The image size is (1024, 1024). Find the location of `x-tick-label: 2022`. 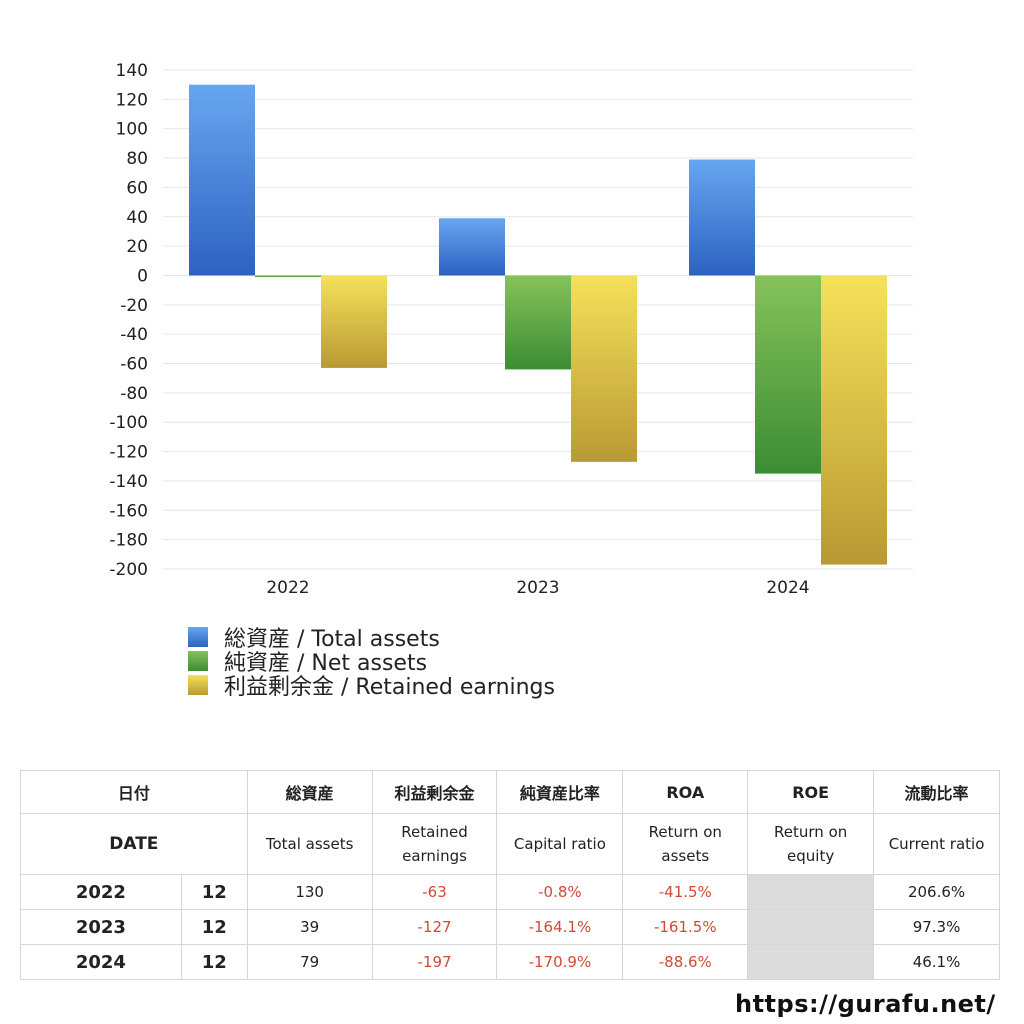

x-tick-label: 2022 is located at coordinates (287, 588).